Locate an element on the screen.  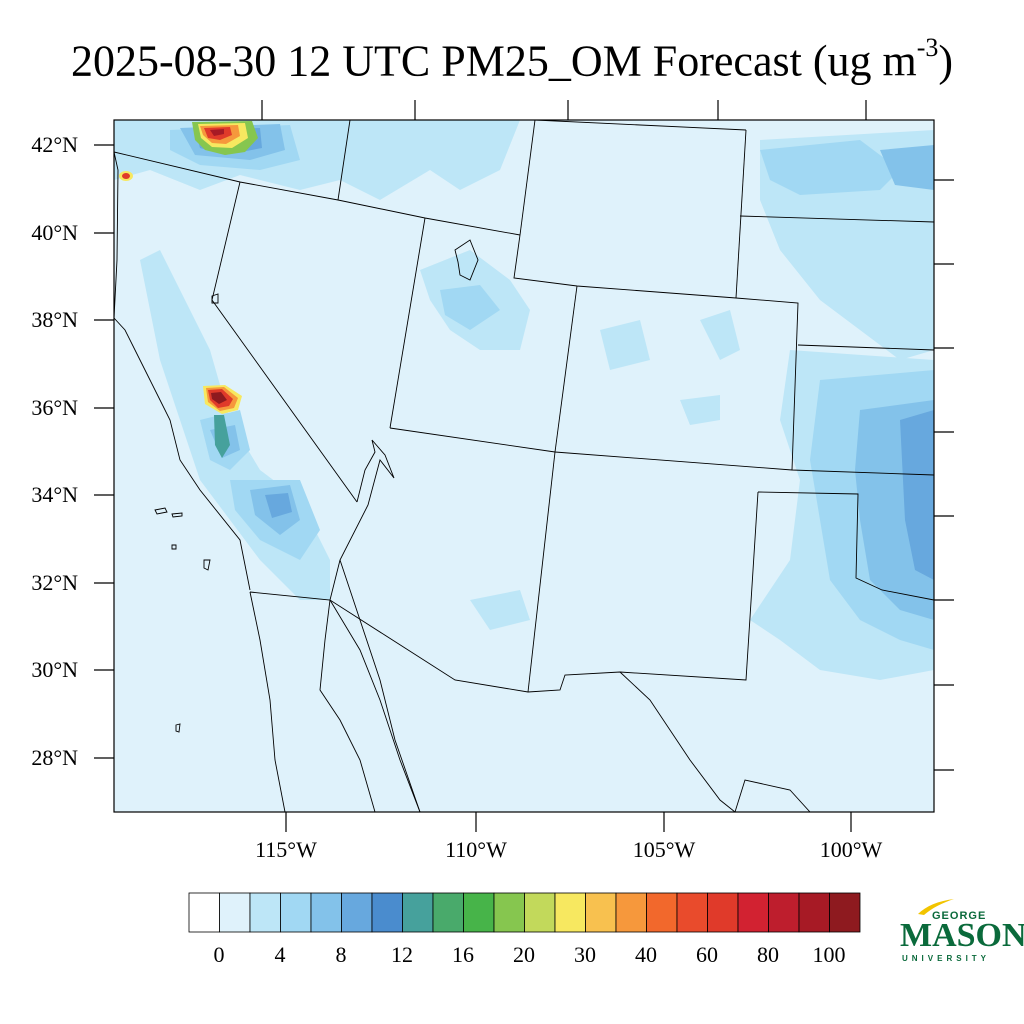
ticks-top is located at coordinates (564, 110).